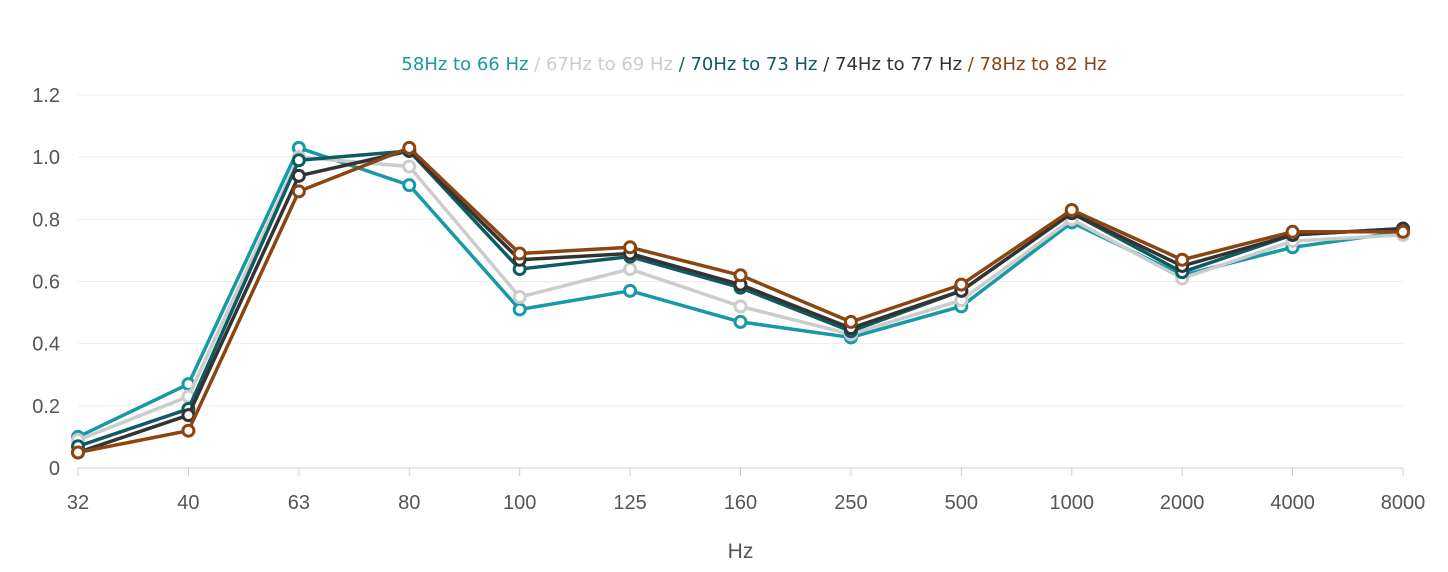 The image size is (1448, 572). What do you see at coordinates (46, 220) in the screenshot?
I see `y-tick-label: 0.8` at bounding box center [46, 220].